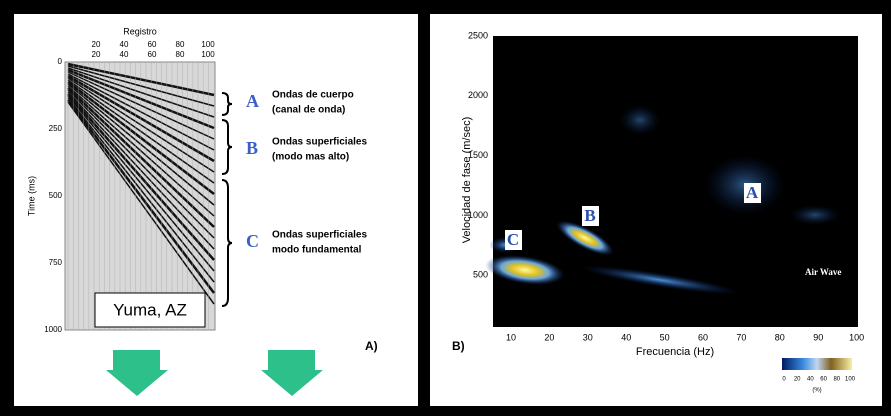  What do you see at coordinates (31, 196) in the screenshot?
I see `y-title: Time (ms)` at bounding box center [31, 196].